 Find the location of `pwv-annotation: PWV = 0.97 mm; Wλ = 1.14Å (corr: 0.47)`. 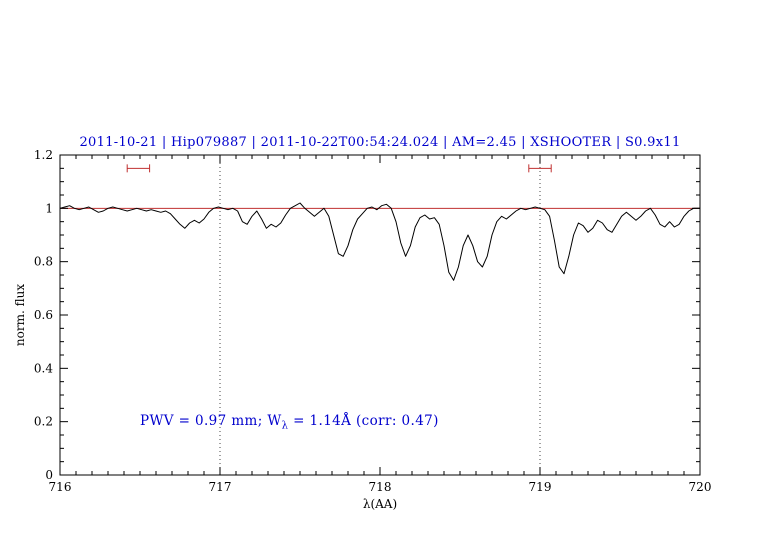

pwv-annotation: PWV = 0.97 mm; Wλ = 1.14Å (corr: 0.47) is located at coordinates (289, 422).